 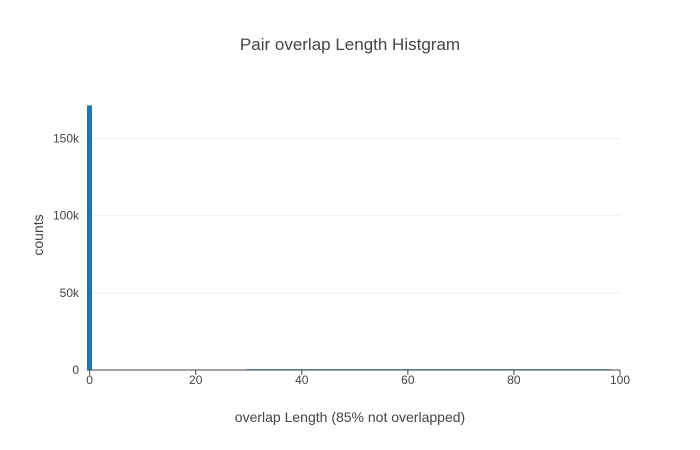 I want to click on x-tick-label: 40, so click(x=302, y=380).